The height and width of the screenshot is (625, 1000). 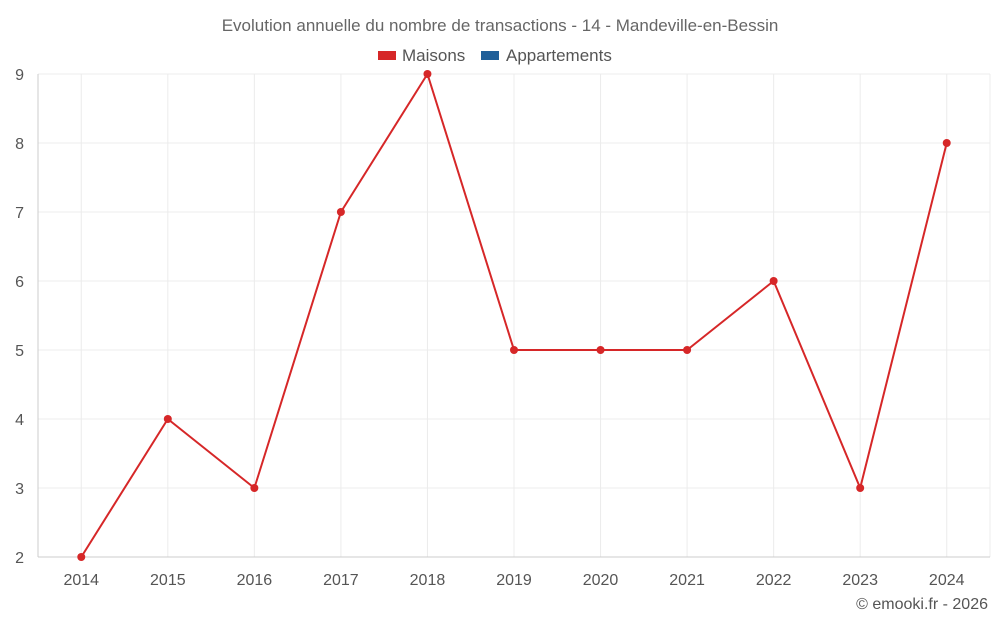 I want to click on legend-item-maisons: Maisons, so click(x=421, y=55).